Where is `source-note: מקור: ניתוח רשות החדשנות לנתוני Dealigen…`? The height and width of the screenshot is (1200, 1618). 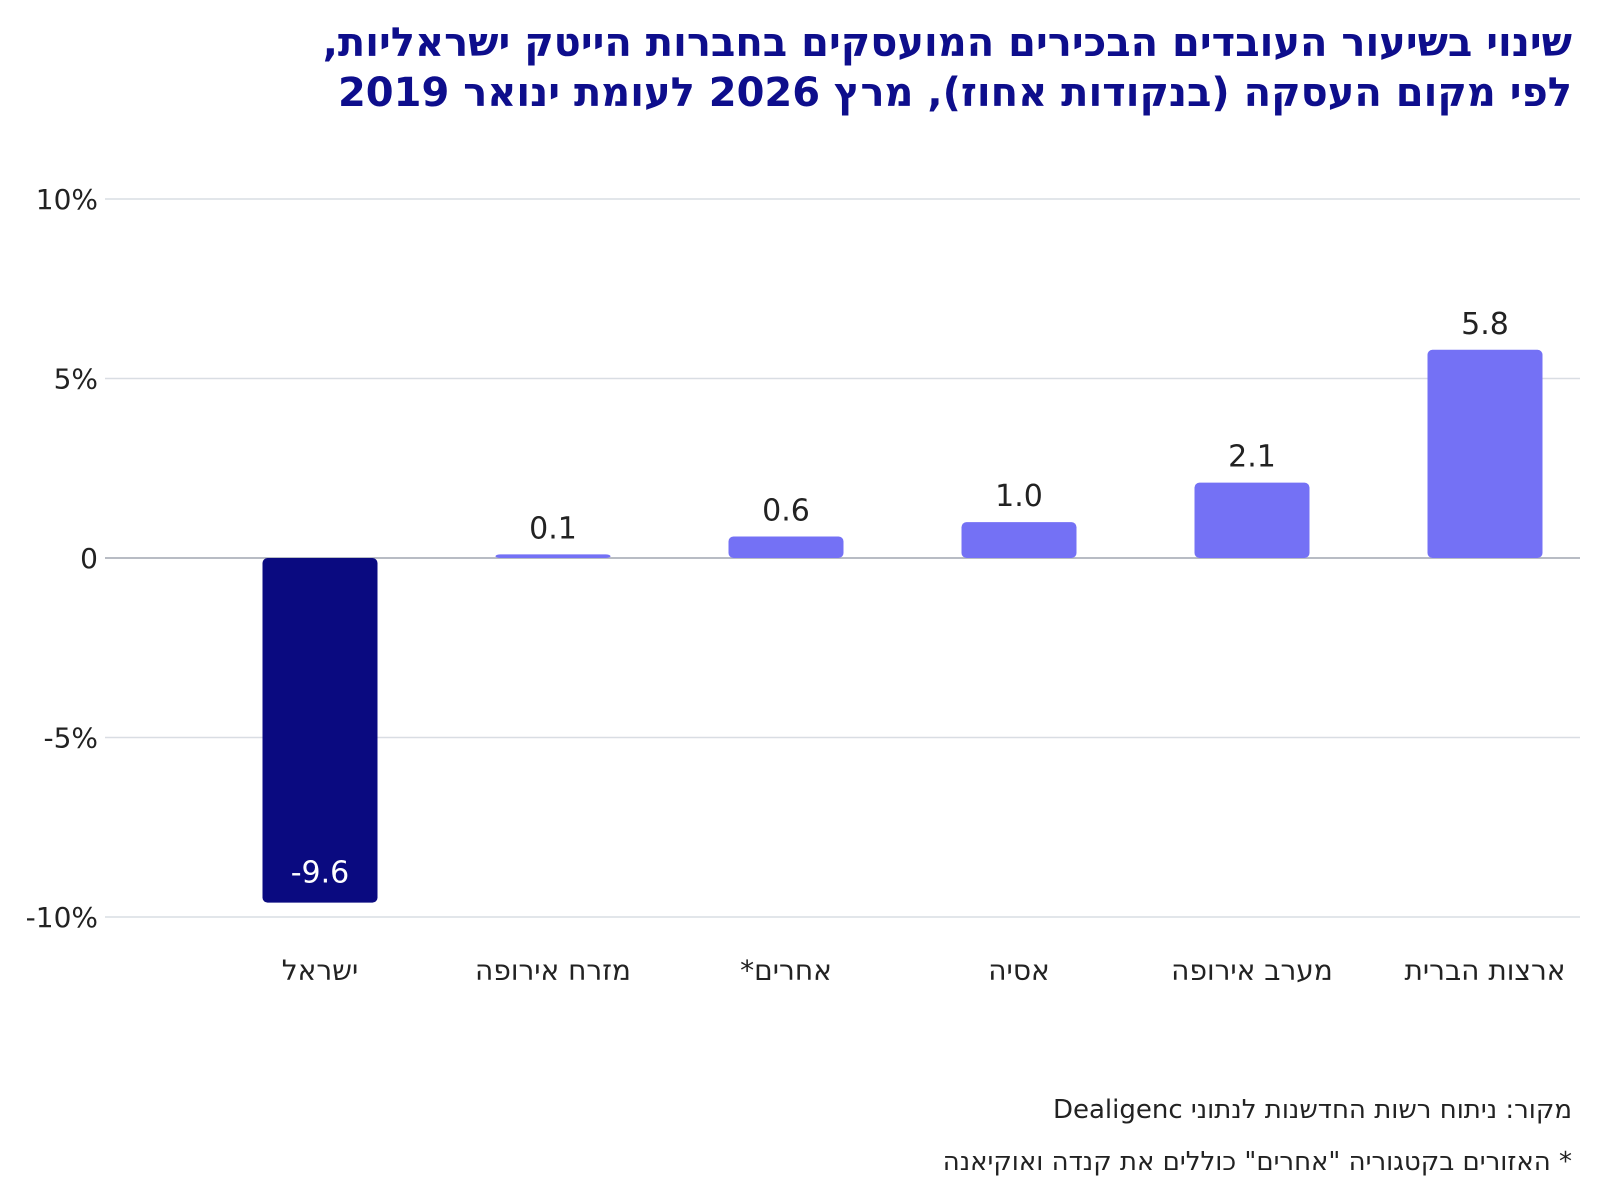
source-note: מקור: ניתוח רשות החדשנות לנתוני Dealigen… is located at coordinates (1312, 1110).